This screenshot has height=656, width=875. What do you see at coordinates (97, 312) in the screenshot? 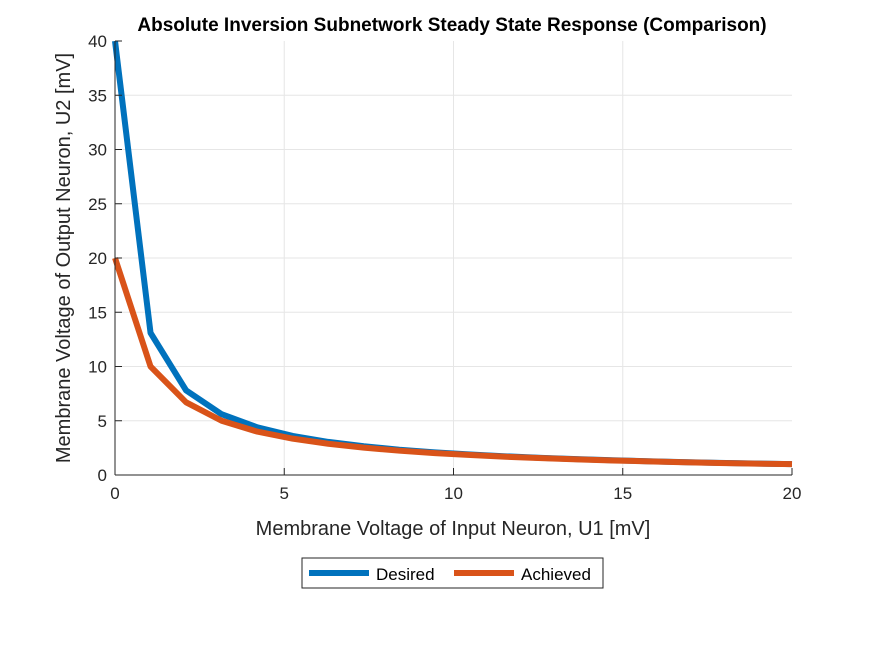
I see `y-tick-label: 15` at bounding box center [97, 312].